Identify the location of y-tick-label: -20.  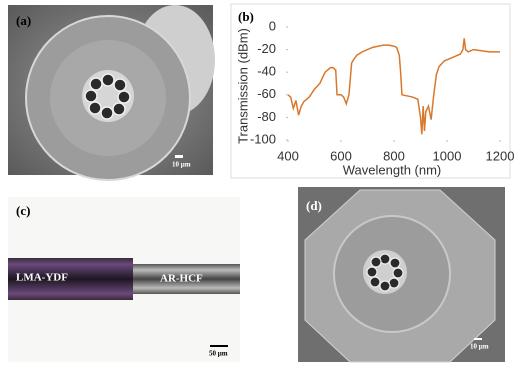
(266, 48).